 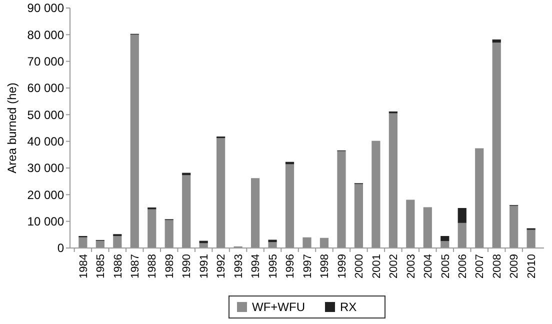 What do you see at coordinates (45, 35) in the screenshot?
I see `y-tick-label: 80 000` at bounding box center [45, 35].